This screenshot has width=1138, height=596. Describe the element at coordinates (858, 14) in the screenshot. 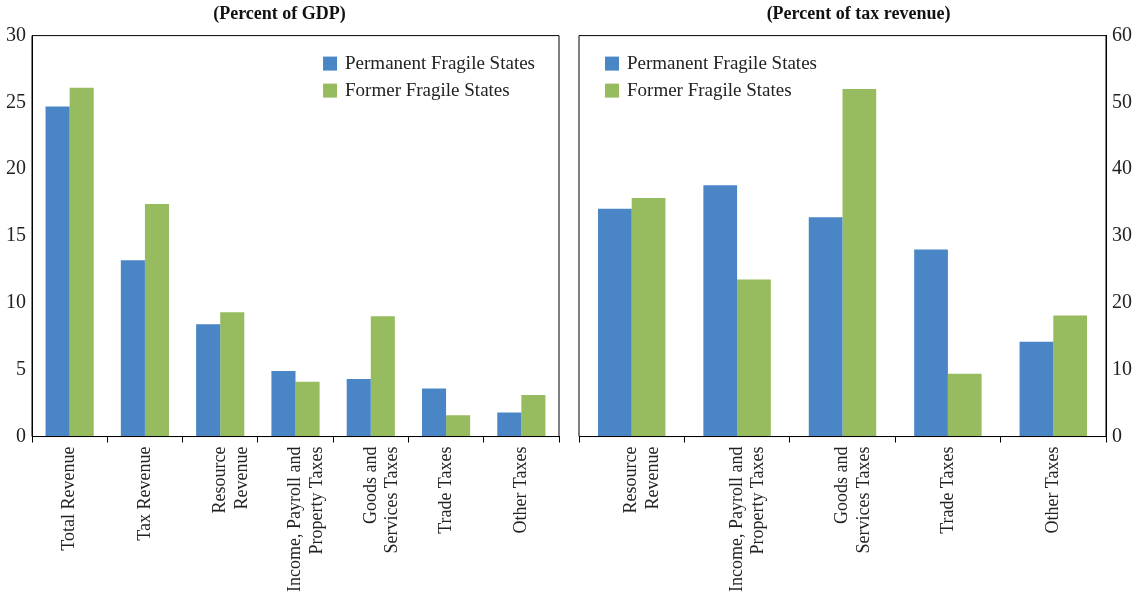

I see `chart-title: (Percent of tax revenue)` at that location.